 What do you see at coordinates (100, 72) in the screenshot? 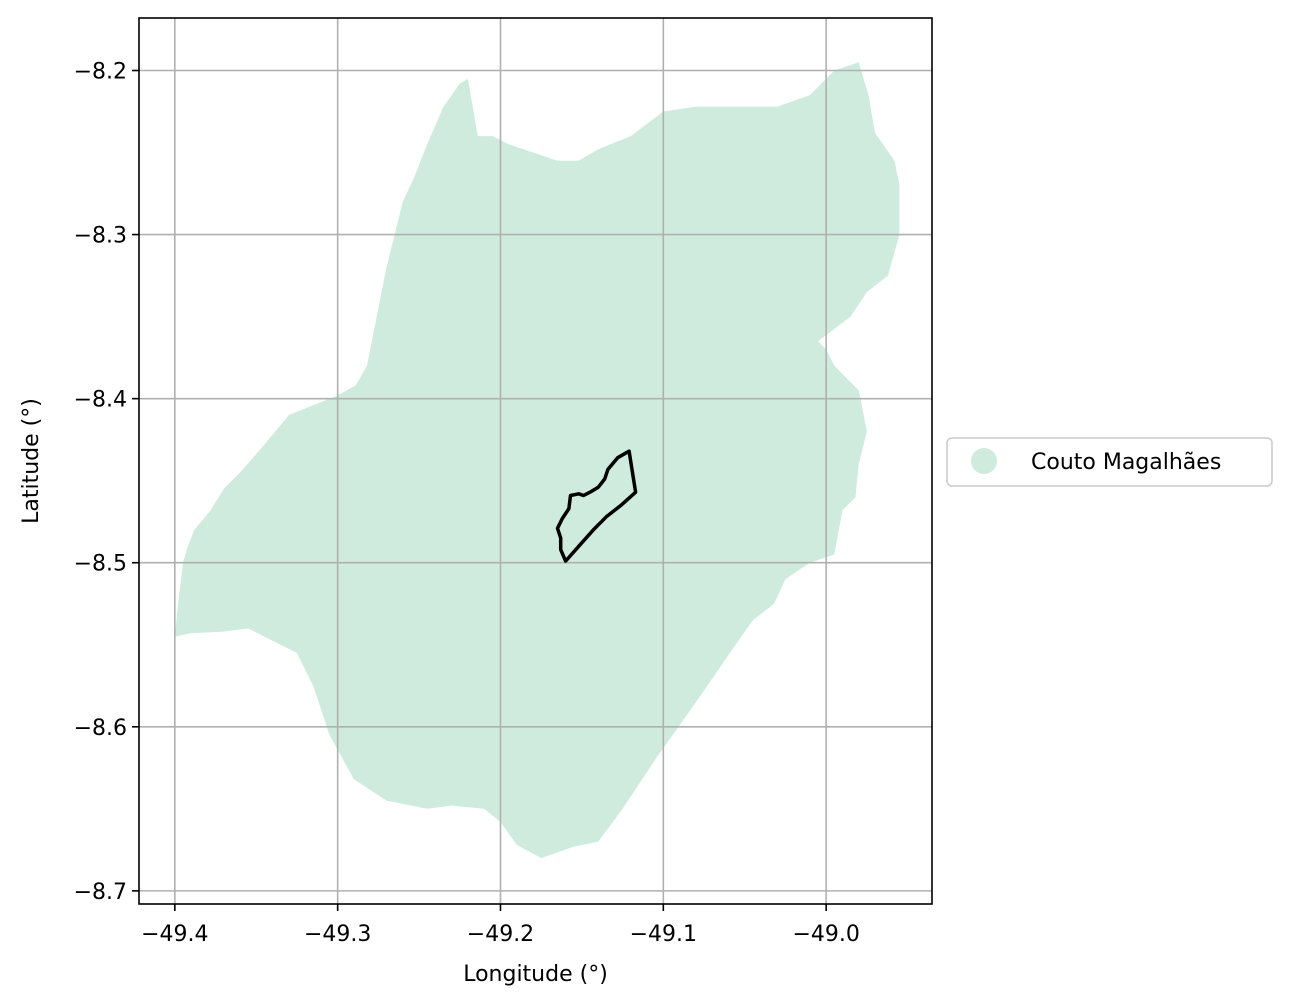
I see `y-tick-label: −8.2` at bounding box center [100, 72].